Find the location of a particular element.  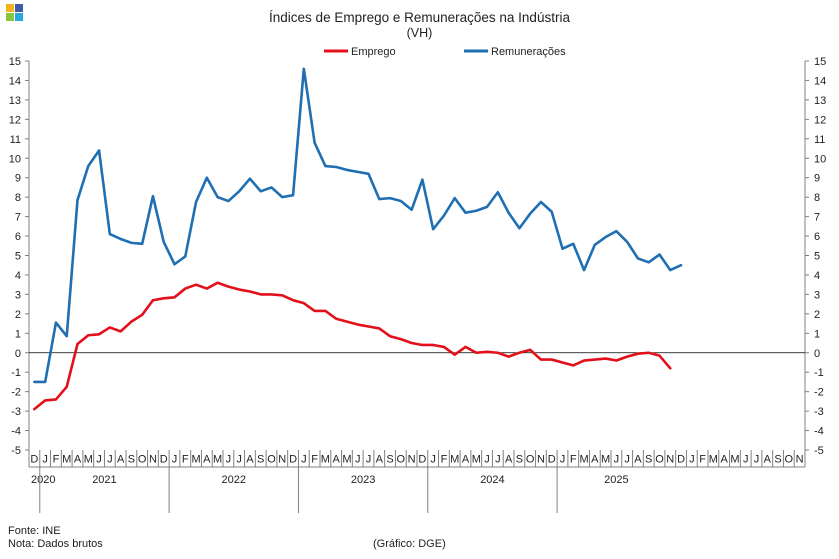

y-tick-label-left: 5 is located at coordinates (18, 257).